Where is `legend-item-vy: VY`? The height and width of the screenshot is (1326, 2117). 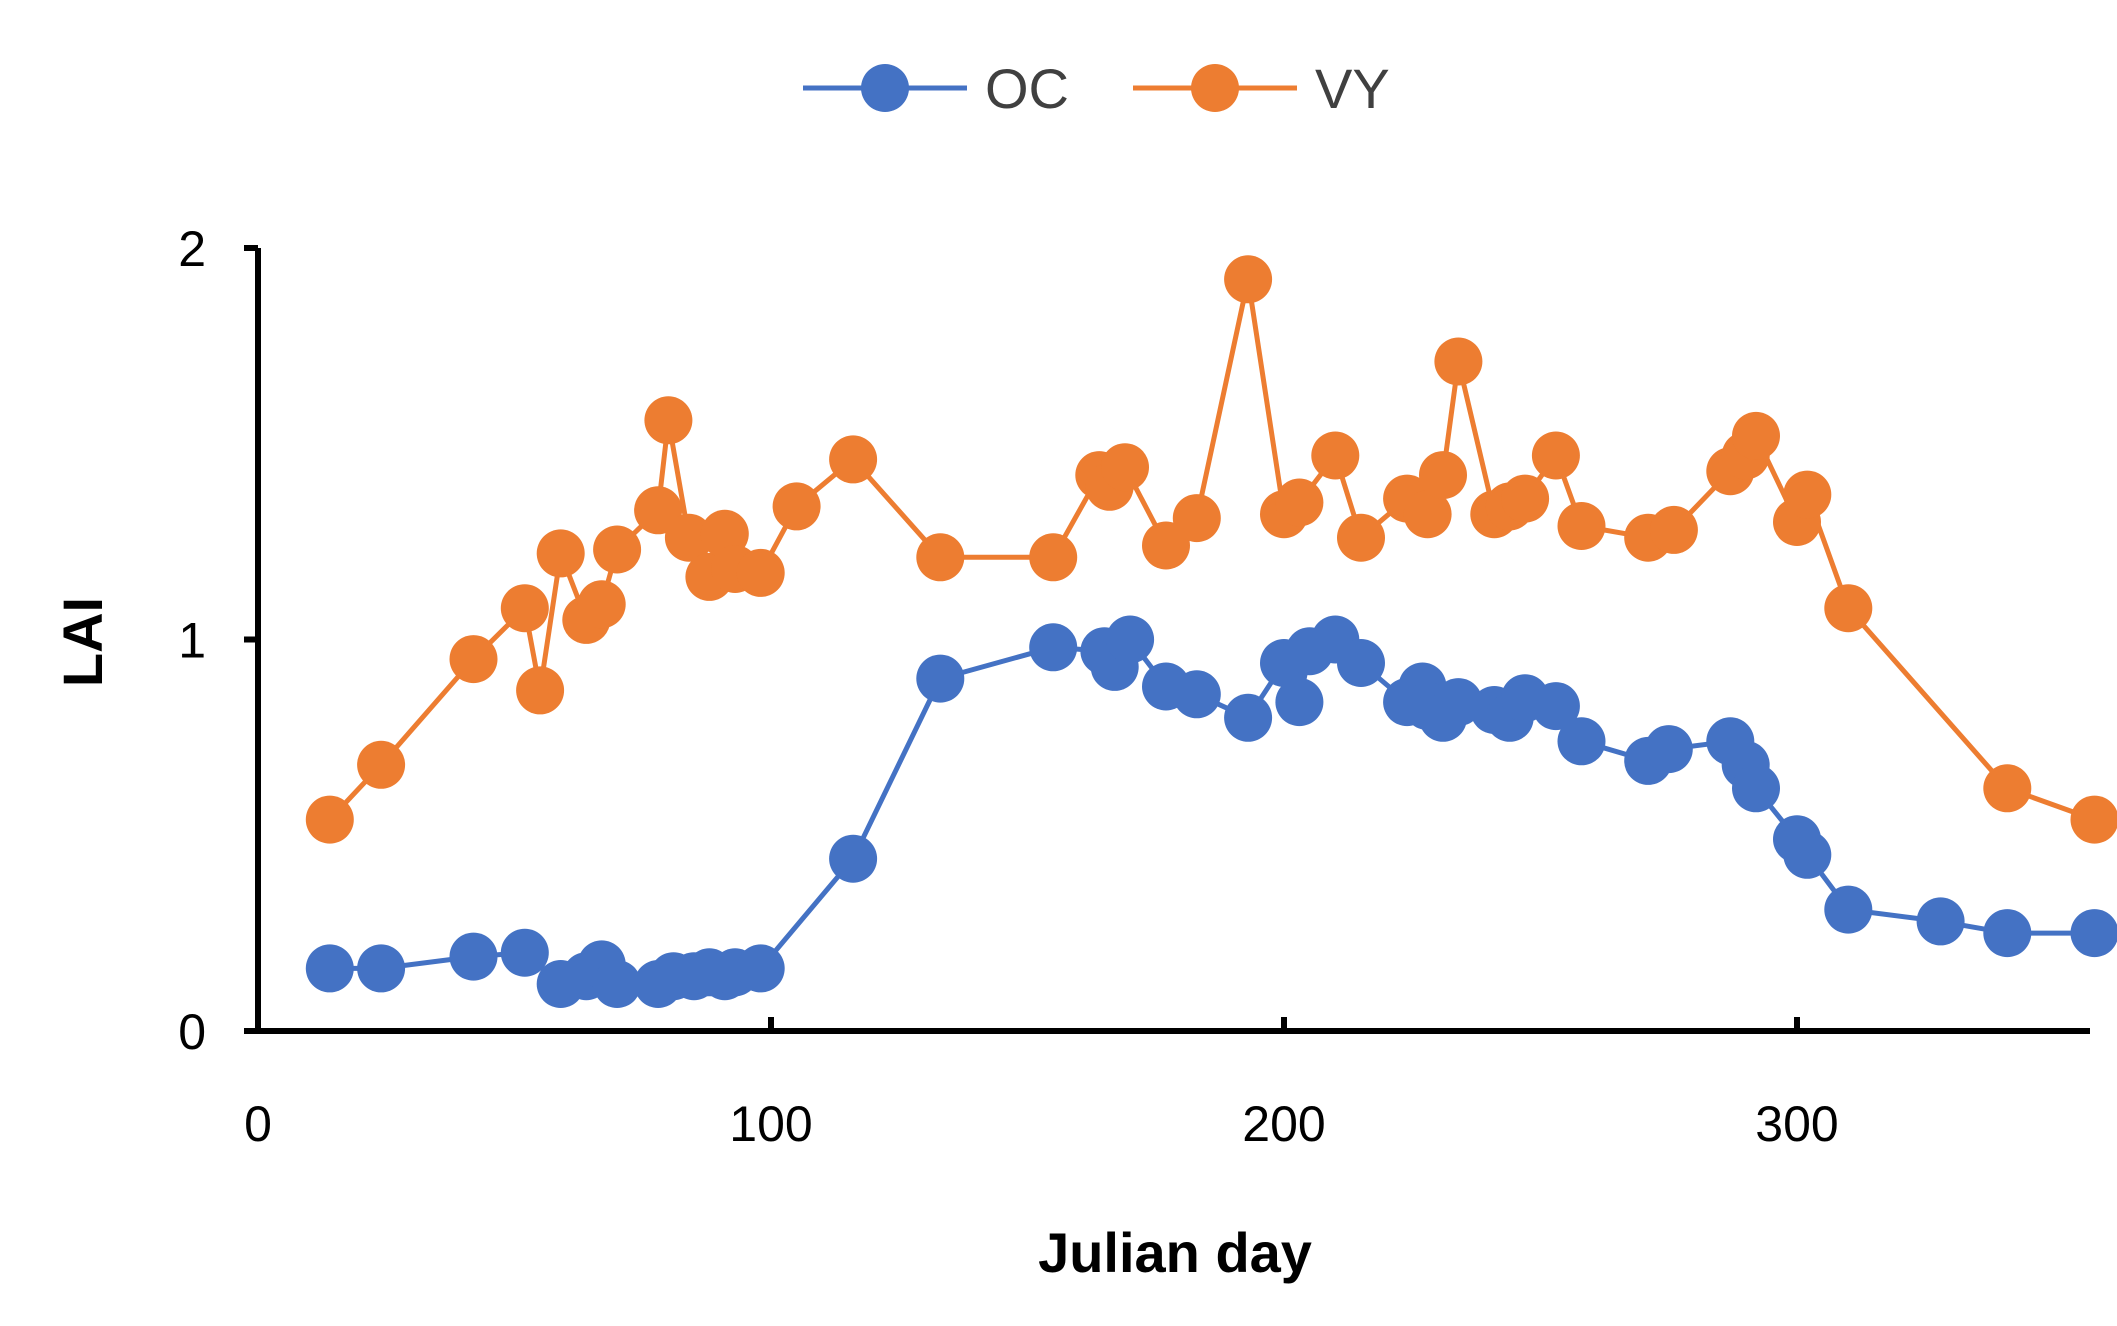 legend-item-vy: VY is located at coordinates (1261, 88).